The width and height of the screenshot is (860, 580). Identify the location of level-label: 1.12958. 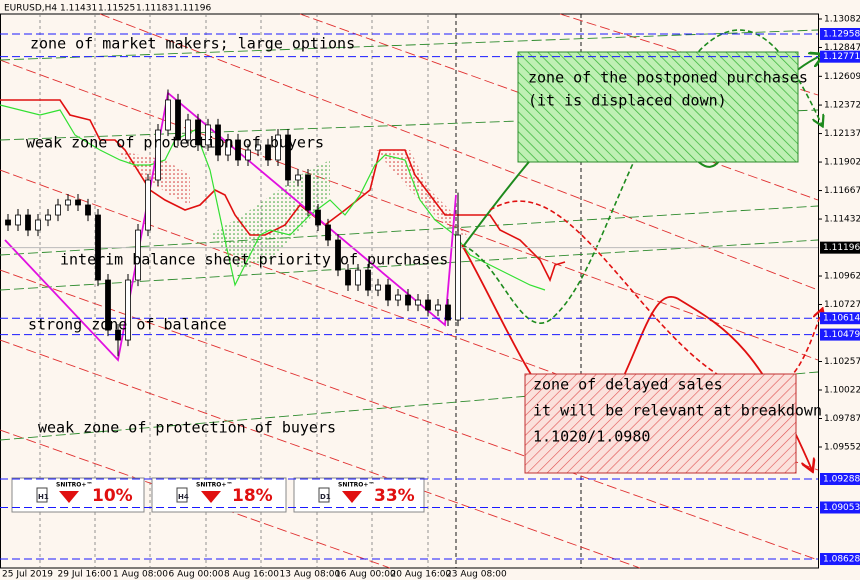
(841, 35).